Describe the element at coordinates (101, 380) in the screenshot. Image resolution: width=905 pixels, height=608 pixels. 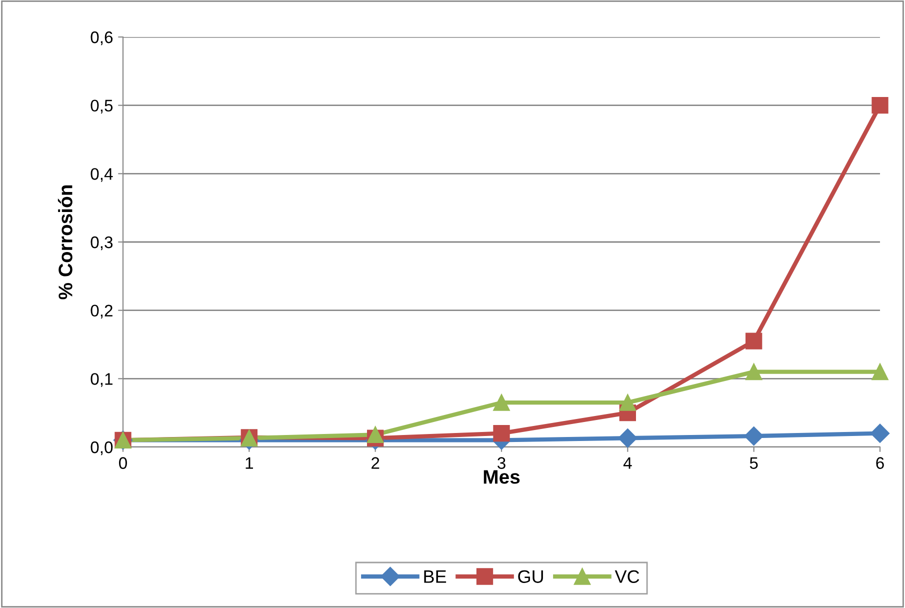
I see `y-tick-label: 0,1` at that location.